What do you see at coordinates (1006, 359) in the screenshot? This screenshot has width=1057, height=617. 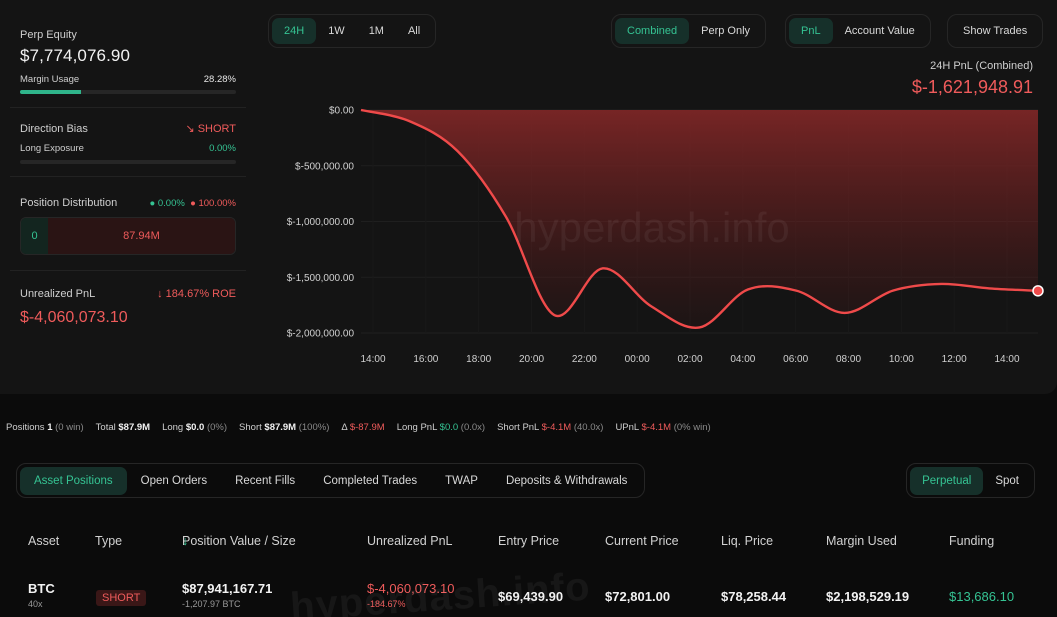 I see `x-tick-label: 14:00` at bounding box center [1006, 359].